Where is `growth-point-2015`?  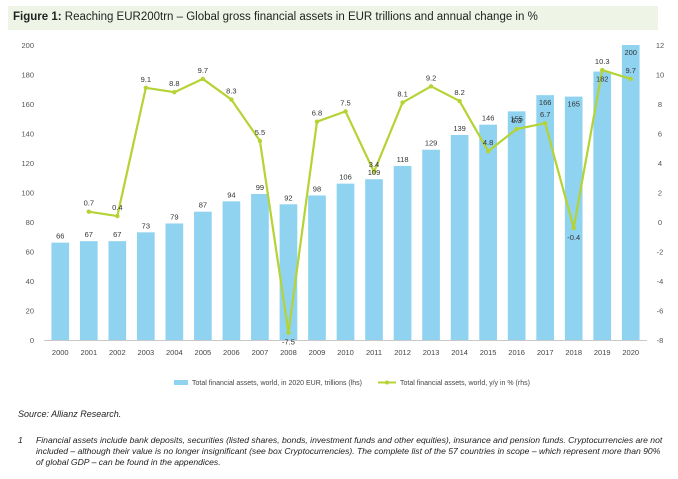 growth-point-2015 is located at coordinates (488, 151).